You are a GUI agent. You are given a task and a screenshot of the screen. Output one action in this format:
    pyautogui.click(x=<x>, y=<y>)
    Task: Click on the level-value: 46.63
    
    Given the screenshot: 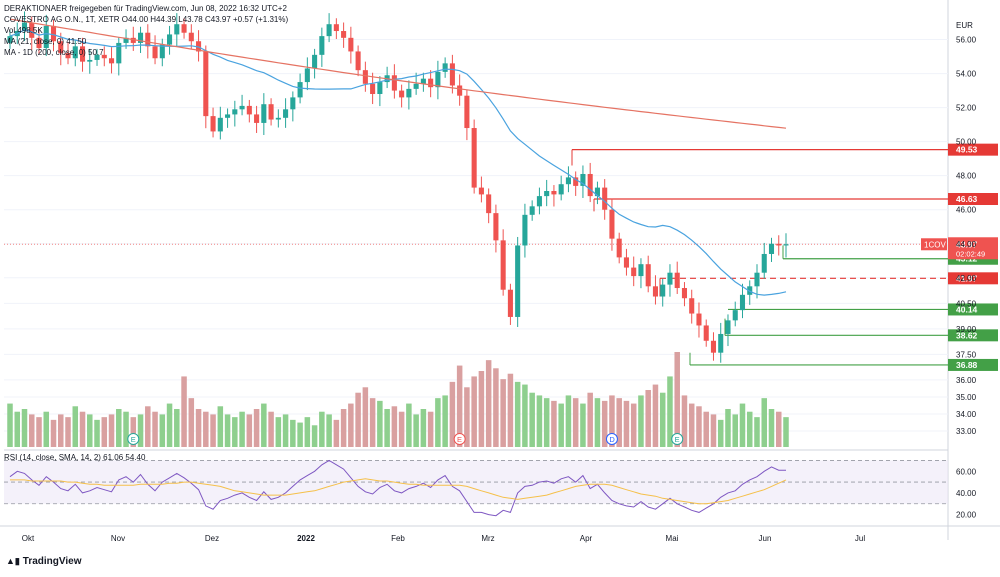 What is the action you would take?
    pyautogui.click(x=967, y=199)
    